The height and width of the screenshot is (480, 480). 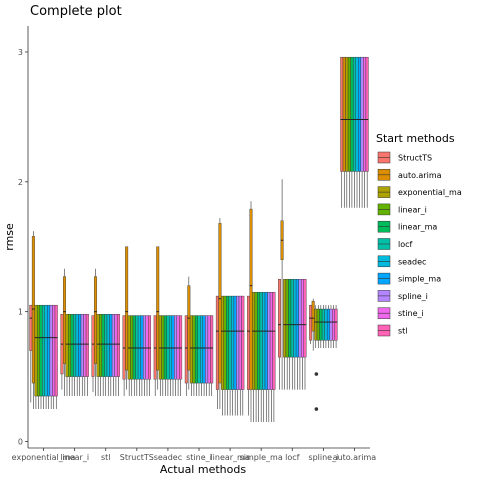 What do you see at coordinates (430, 192) in the screenshot?
I see `legend-label: exponential_ma` at bounding box center [430, 192].